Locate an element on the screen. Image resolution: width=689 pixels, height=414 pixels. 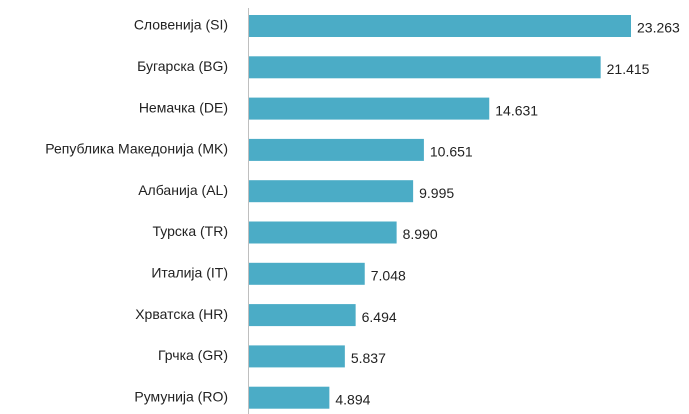
category-label: Албанија (AL) is located at coordinates (183, 190).